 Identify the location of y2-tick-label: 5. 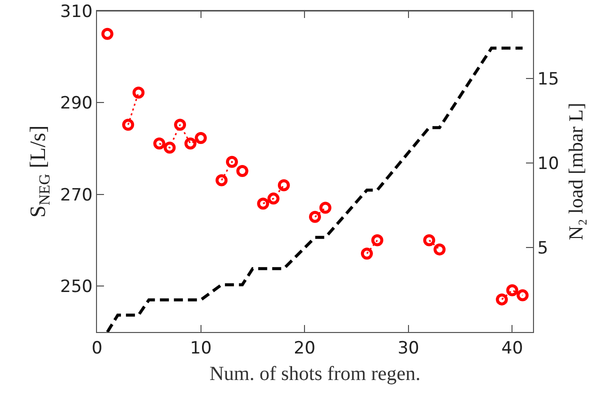
(542, 248).